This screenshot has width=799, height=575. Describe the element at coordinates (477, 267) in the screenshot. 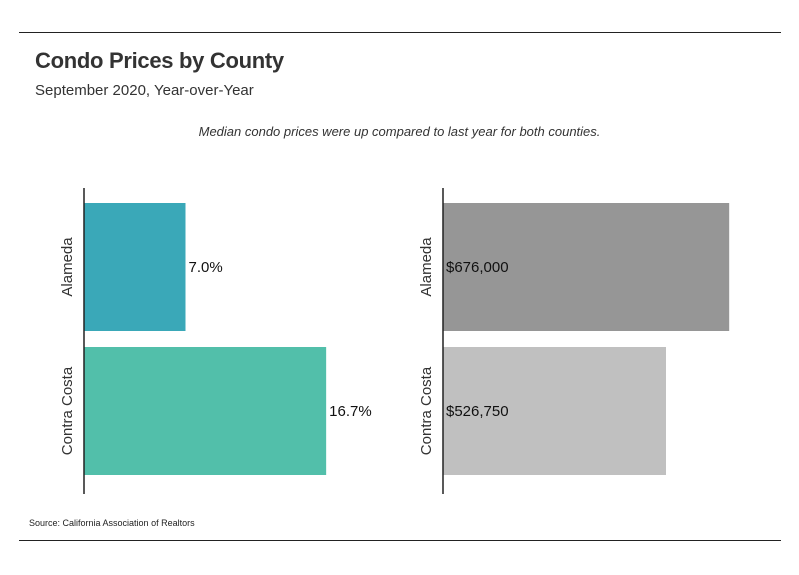

I see `value-label-price-alameda: $676,000` at that location.